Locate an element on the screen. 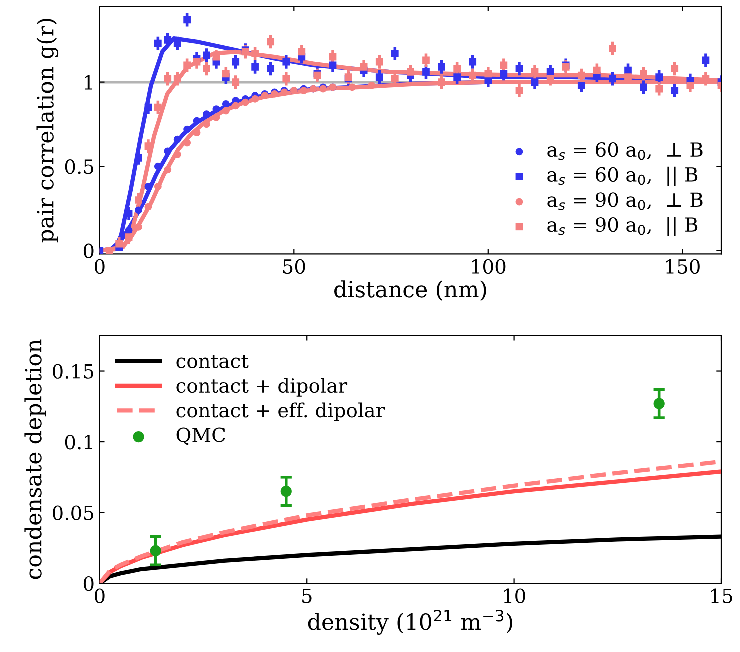  x-axis-title: distance (nm) is located at coordinates (410, 290).